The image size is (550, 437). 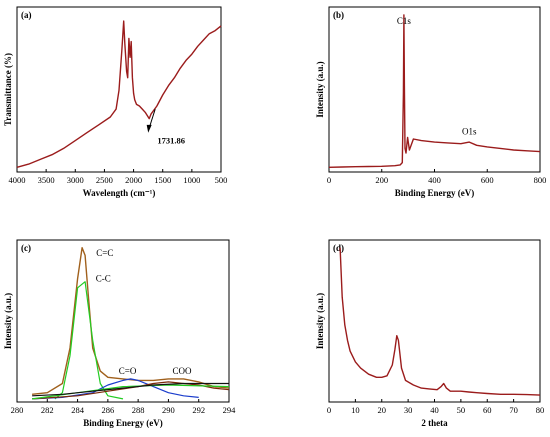 What do you see at coordinates (434, 410) in the screenshot?
I see `x-tick-label: 40` at bounding box center [434, 410].